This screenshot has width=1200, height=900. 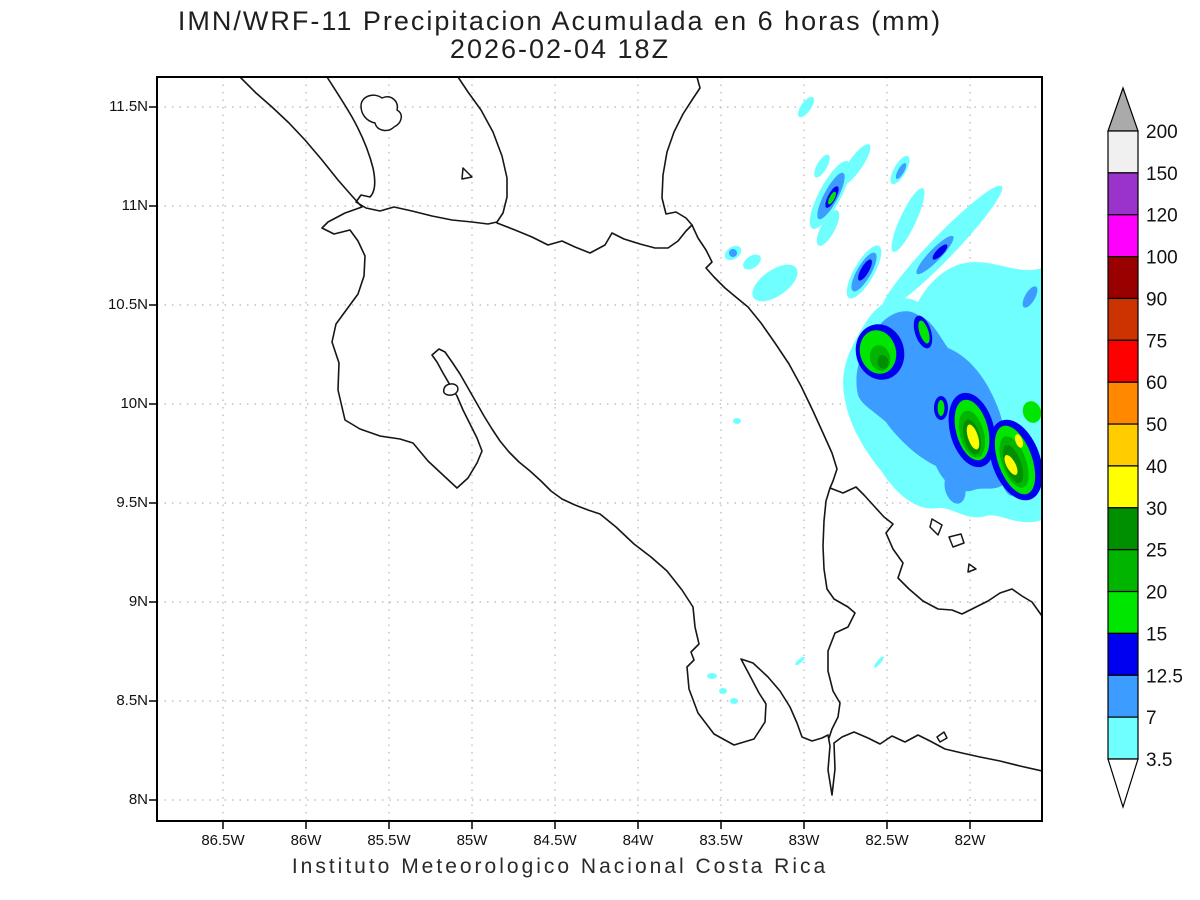 I want to click on x-axis-label: 85.5W, so click(x=389, y=840).